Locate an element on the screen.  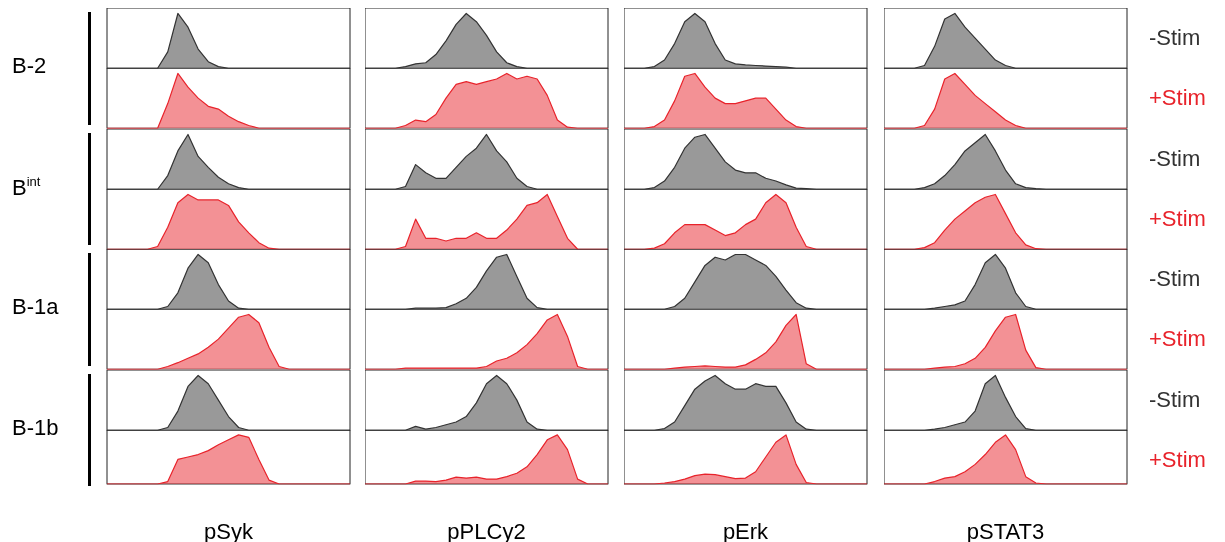
x-axis-title: pPLCy2 is located at coordinates (486, 530).